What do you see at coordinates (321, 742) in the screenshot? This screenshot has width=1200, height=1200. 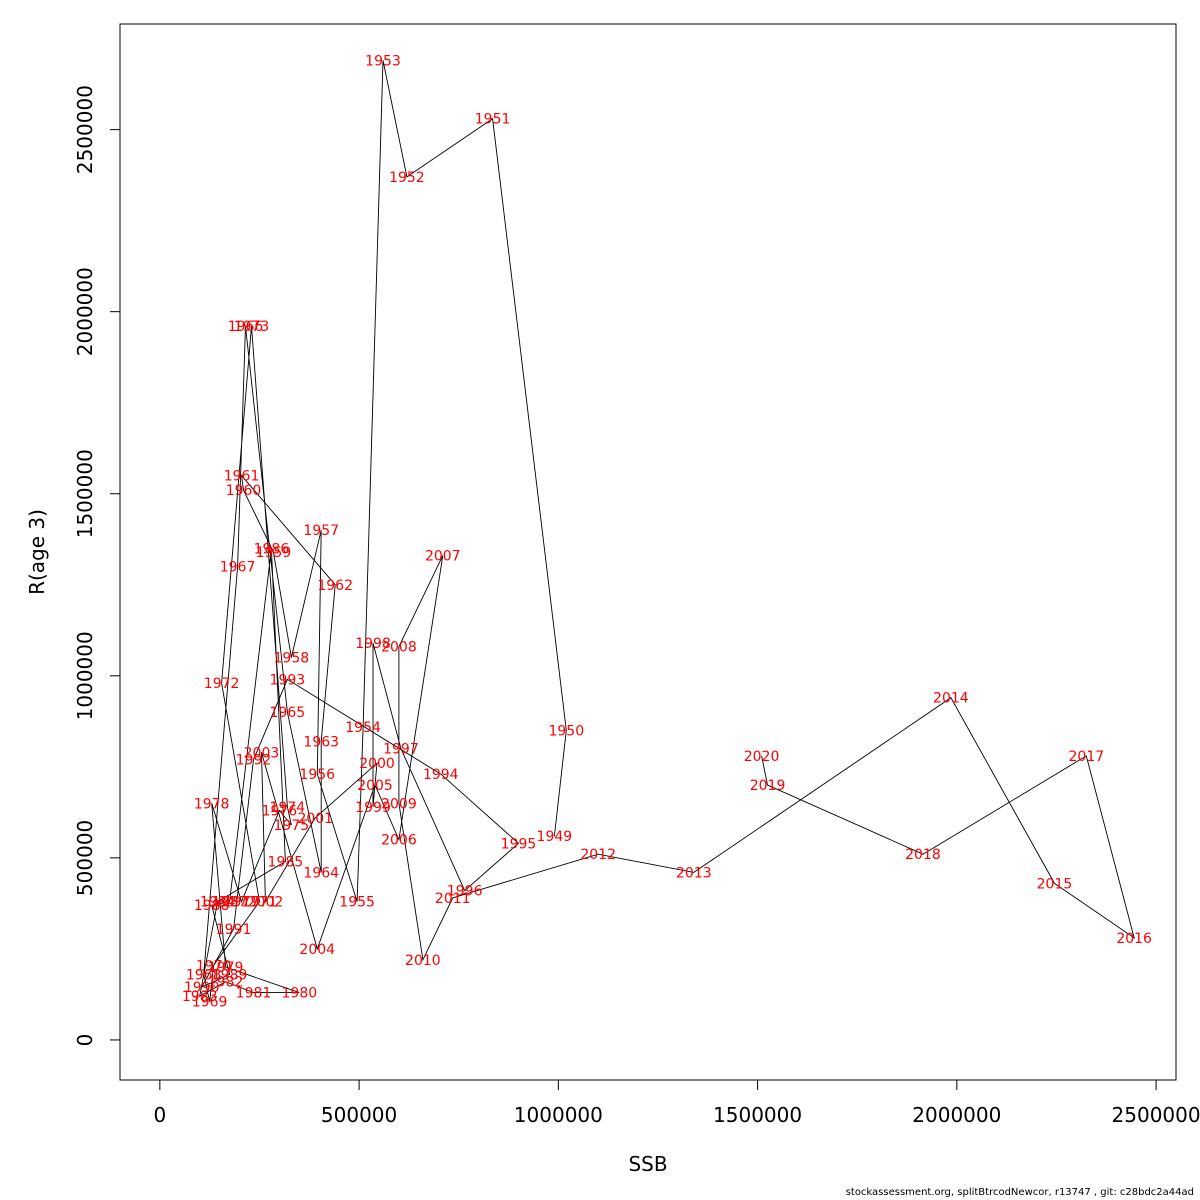 I see `point-label-1963: 1963` at bounding box center [321, 742].